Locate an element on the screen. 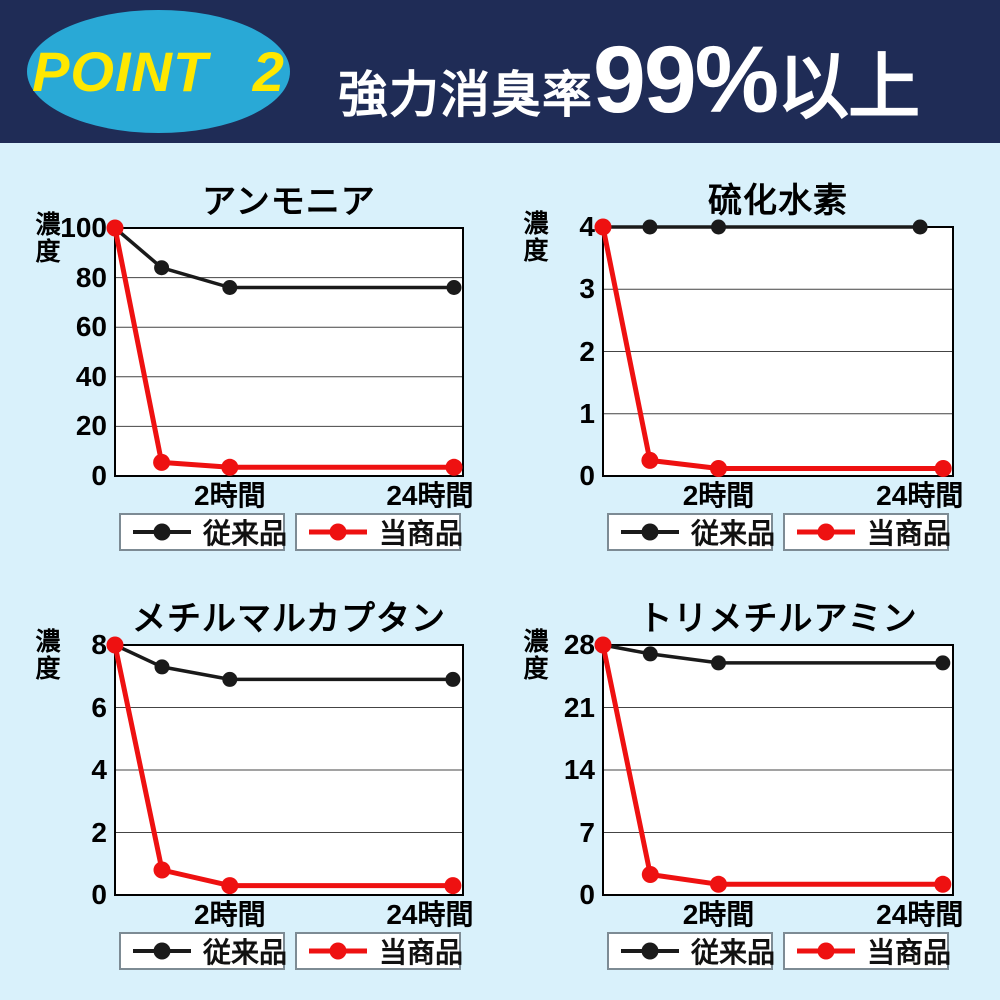 The image size is (1000, 1000). y-tick-label: 7 is located at coordinates (587, 832).